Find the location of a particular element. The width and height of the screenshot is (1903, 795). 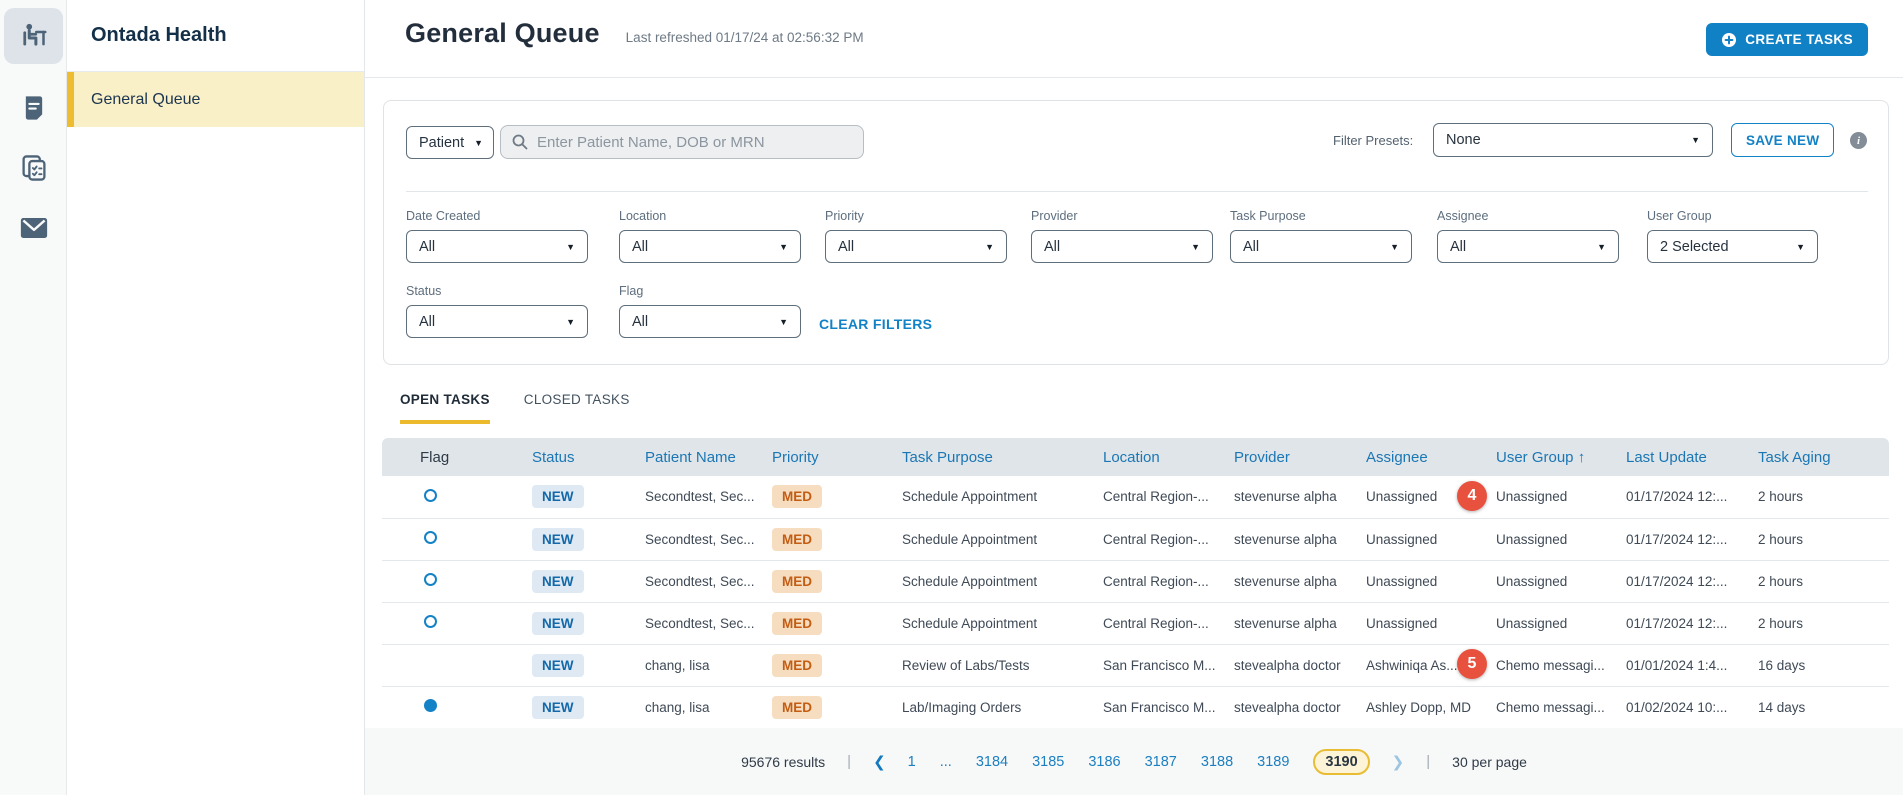

page-link: 1 is located at coordinates (911, 761).